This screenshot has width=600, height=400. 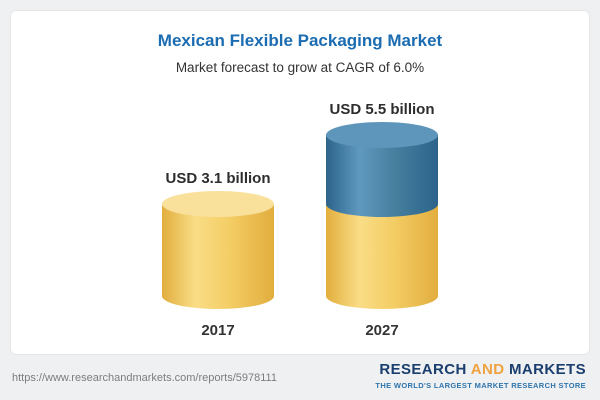 What do you see at coordinates (382, 135) in the screenshot?
I see `bar-2027-top-cap` at bounding box center [382, 135].